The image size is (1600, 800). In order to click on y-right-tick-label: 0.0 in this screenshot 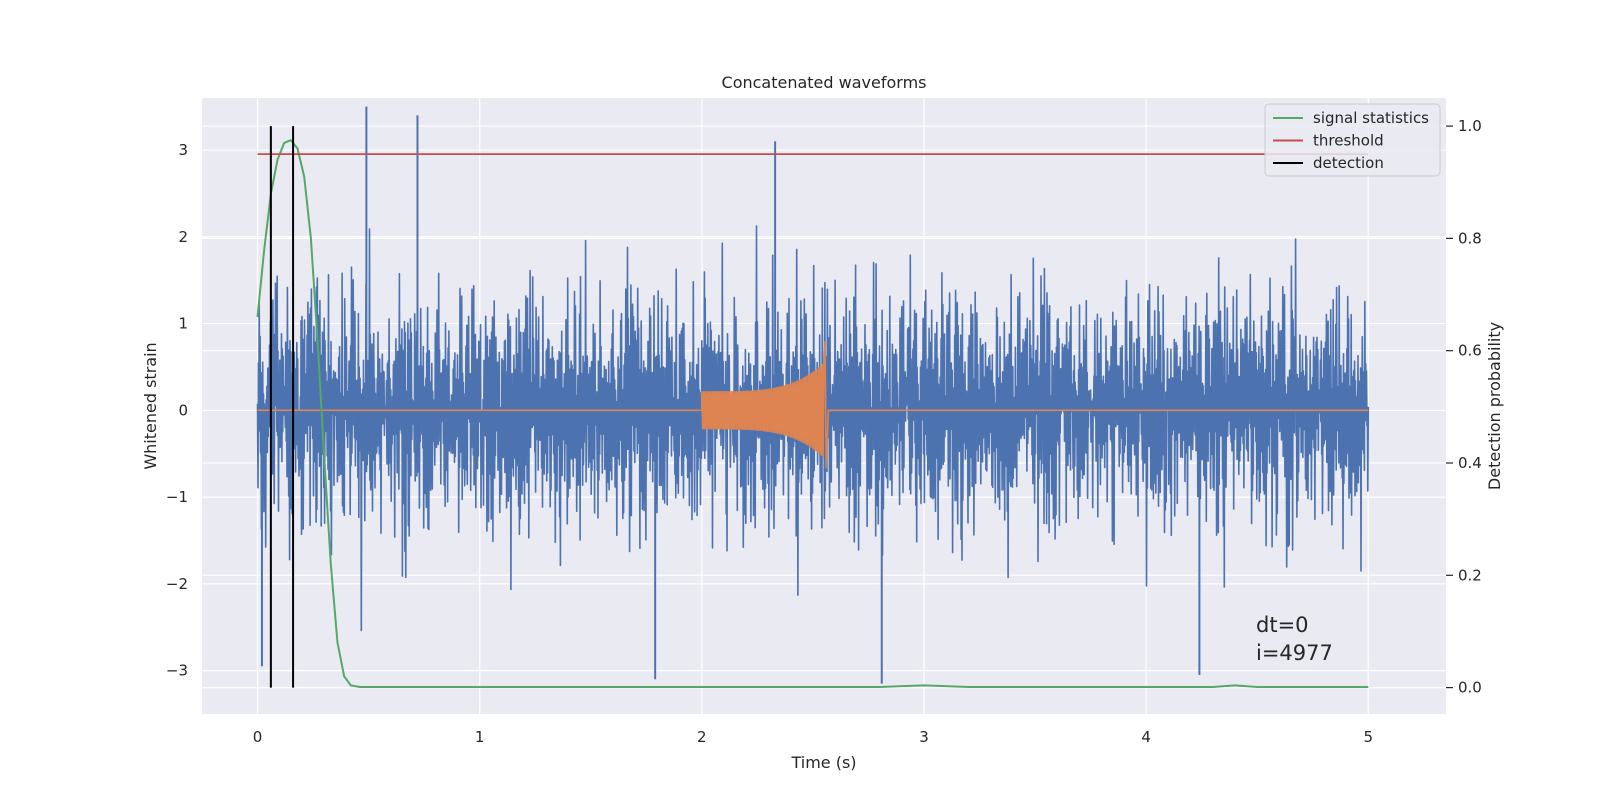, I will do `click(1470, 688)`.